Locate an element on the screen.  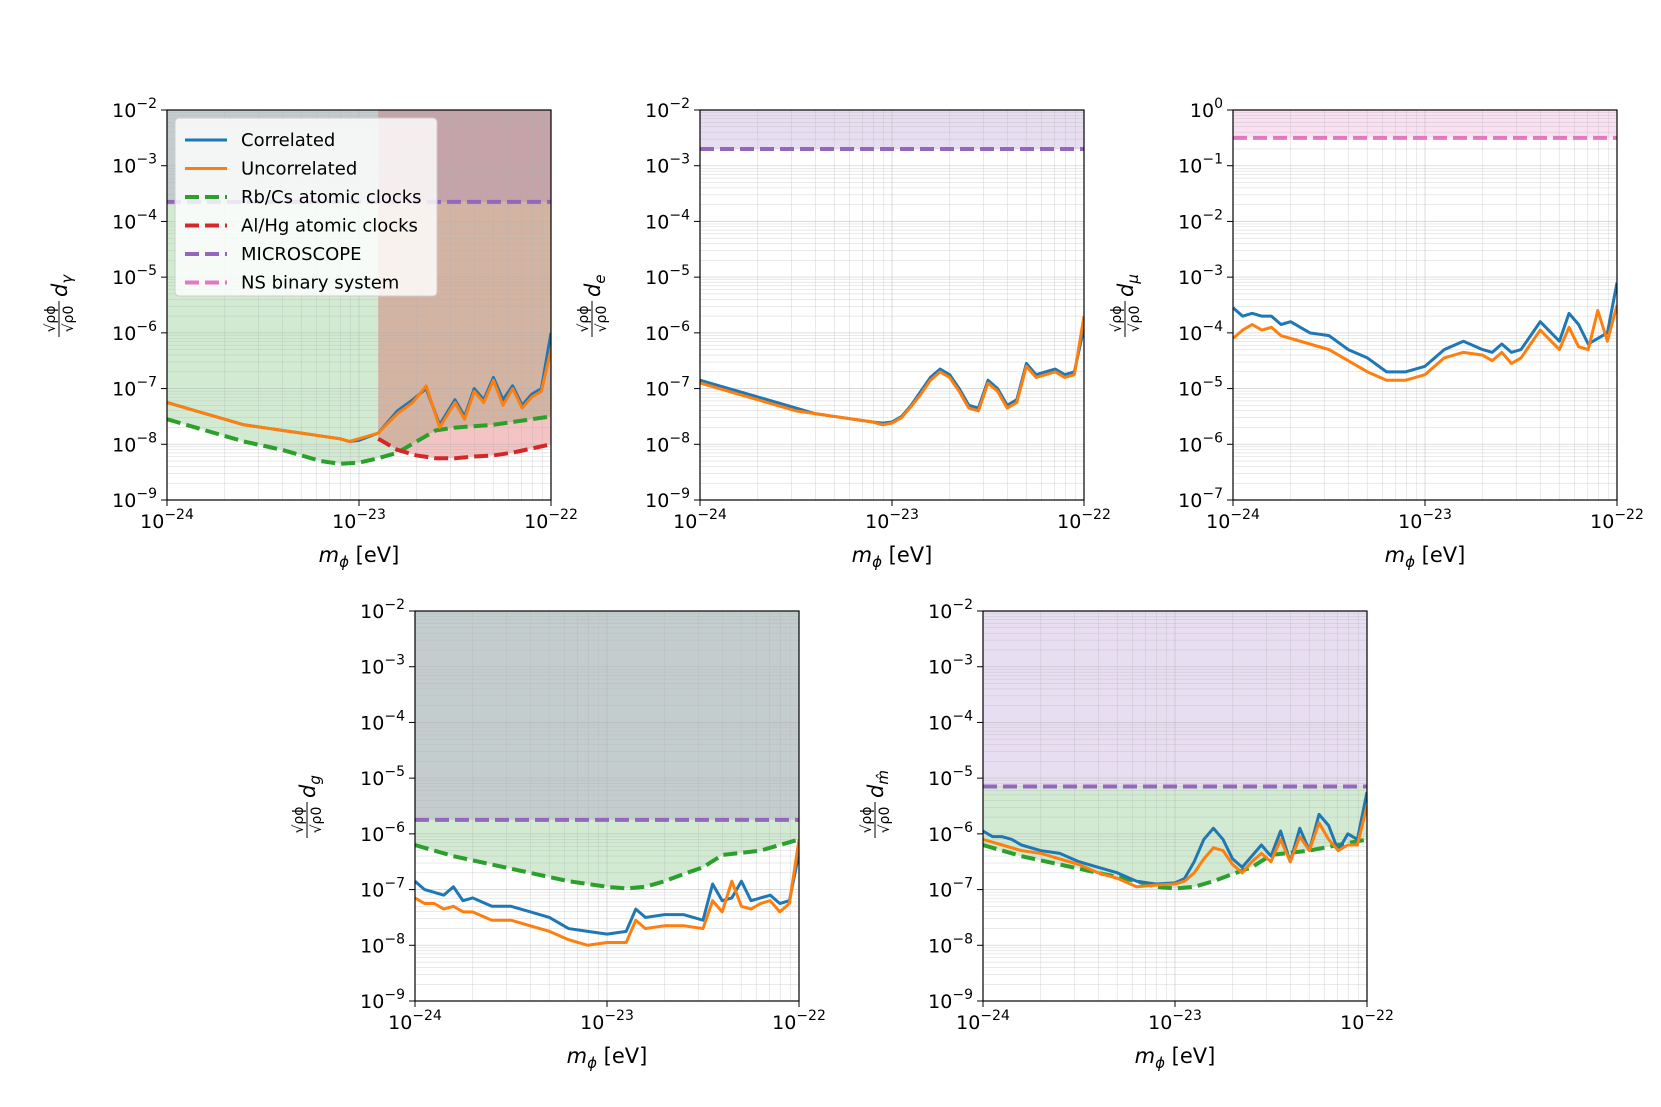
legend-label-rbcs: Rb/Cs atomic clocks is located at coordinates (331, 197).